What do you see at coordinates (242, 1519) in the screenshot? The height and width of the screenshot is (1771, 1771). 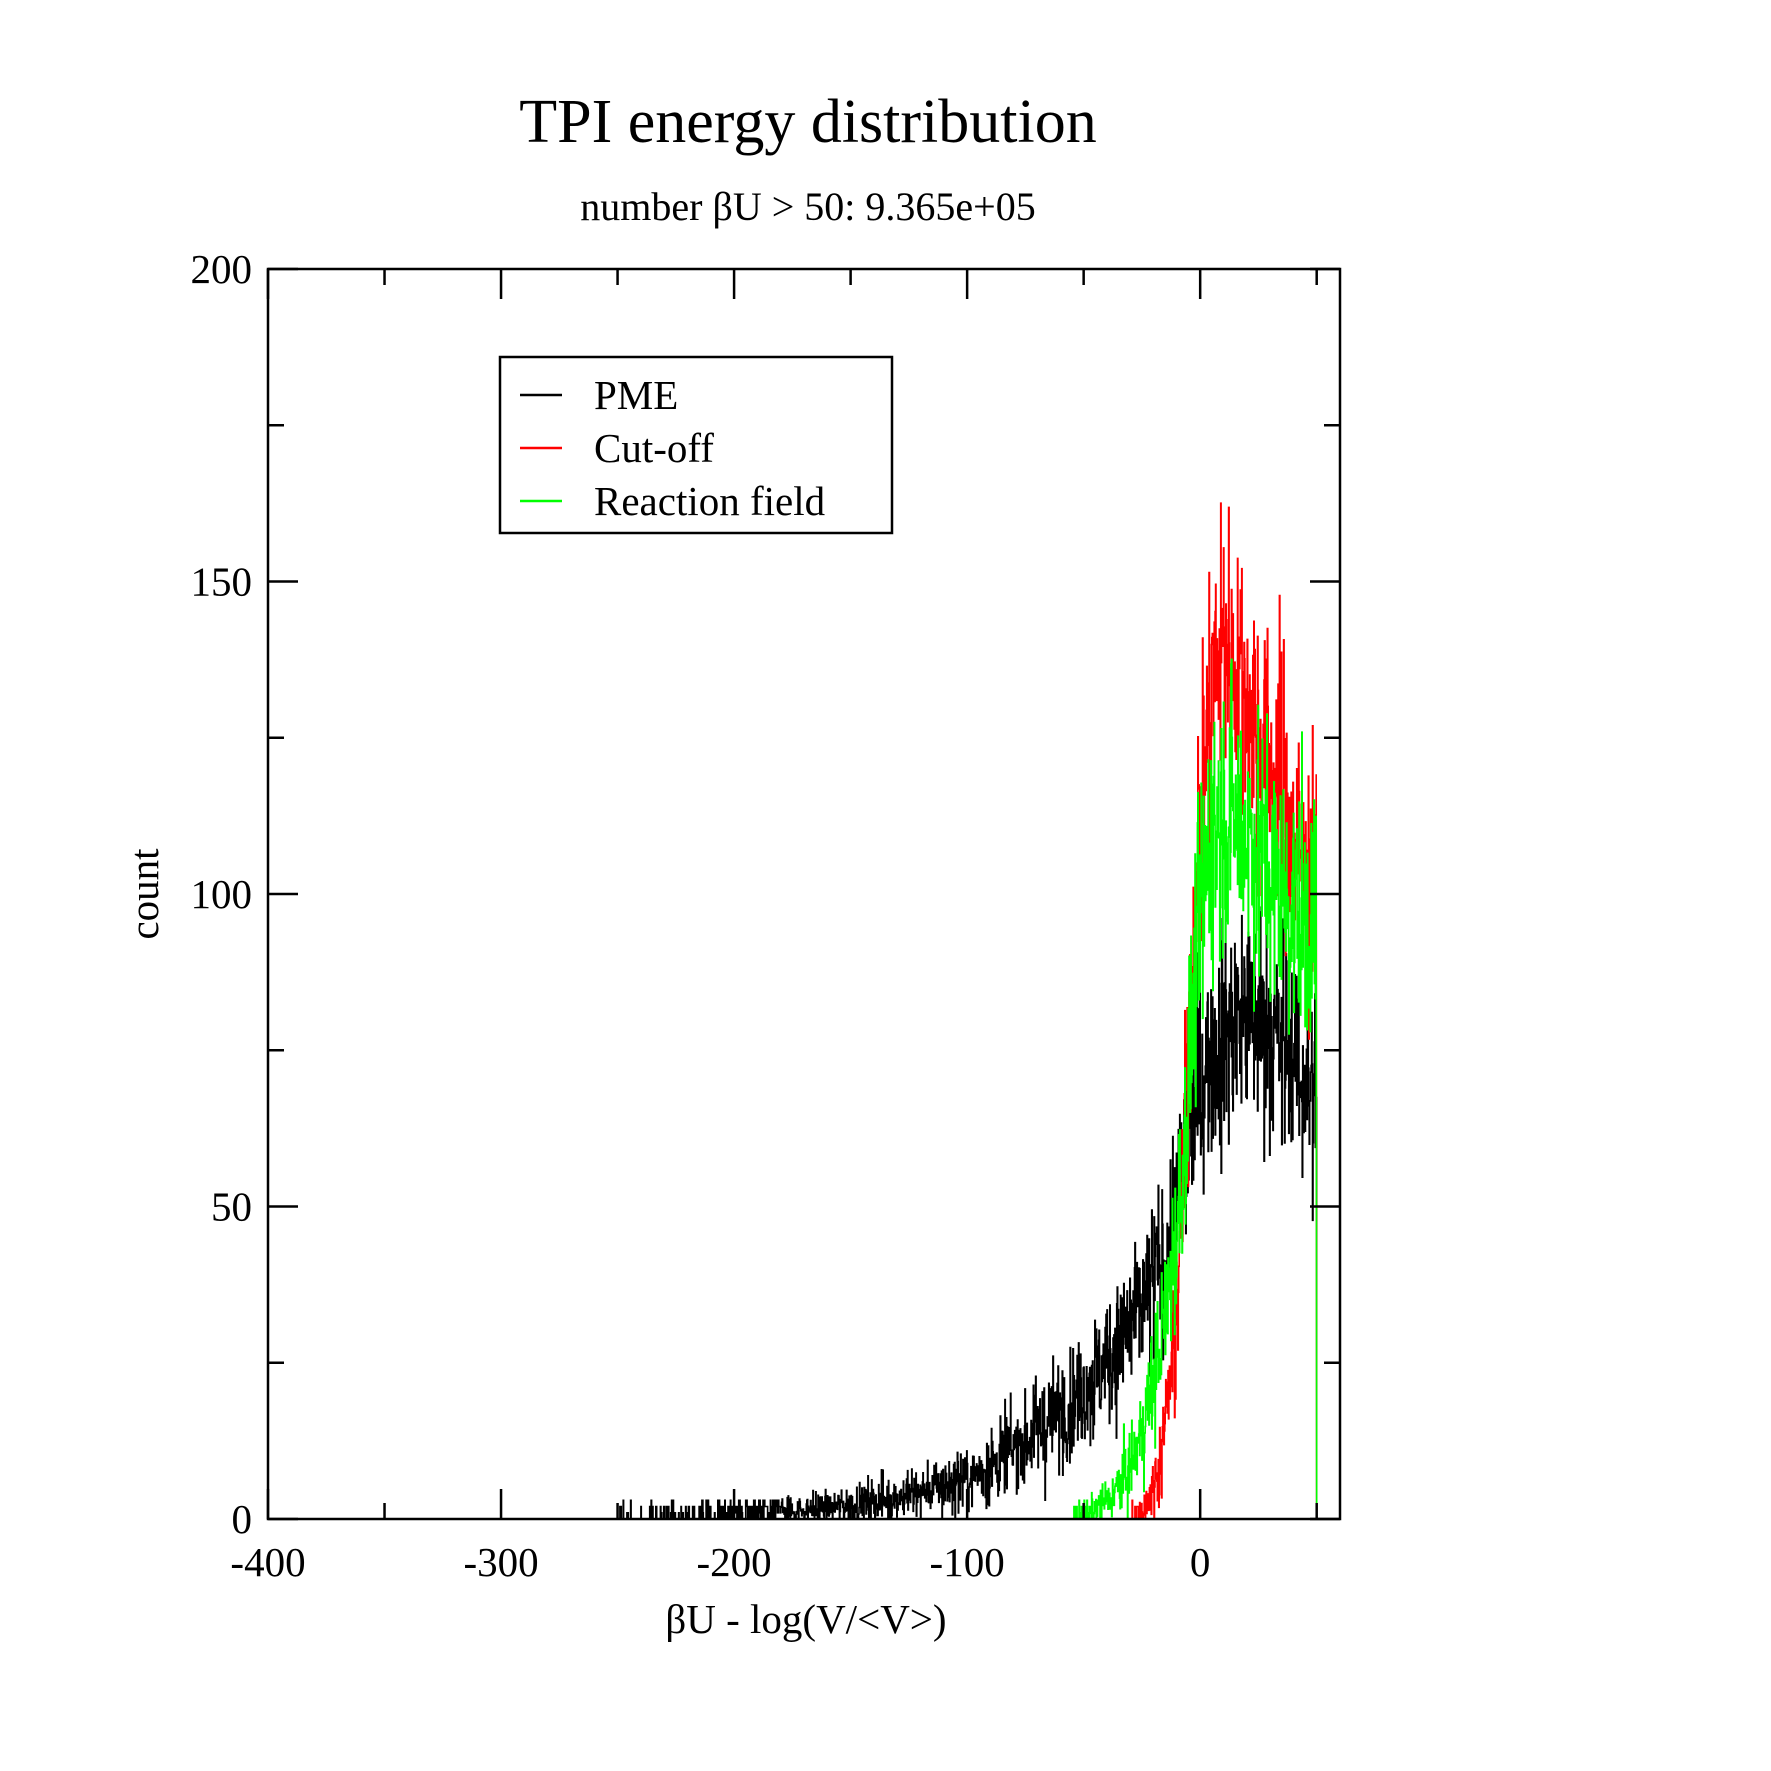 I see `y-tick-label: 0` at bounding box center [242, 1519].